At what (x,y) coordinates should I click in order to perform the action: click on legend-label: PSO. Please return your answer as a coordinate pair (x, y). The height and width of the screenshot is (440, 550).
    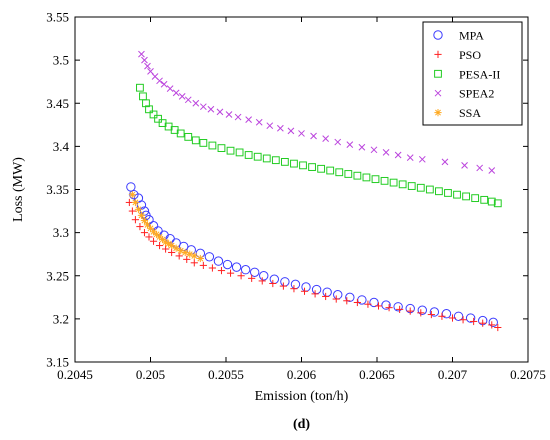
    Looking at the image, I should click on (470, 55).